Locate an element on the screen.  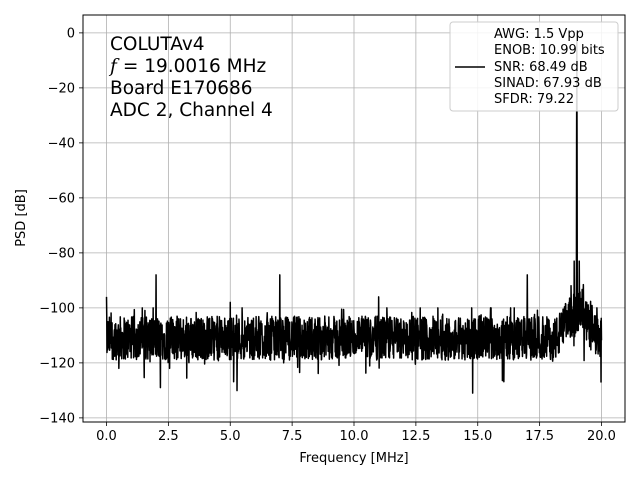
y-tick: −40 is located at coordinates (65, 143).